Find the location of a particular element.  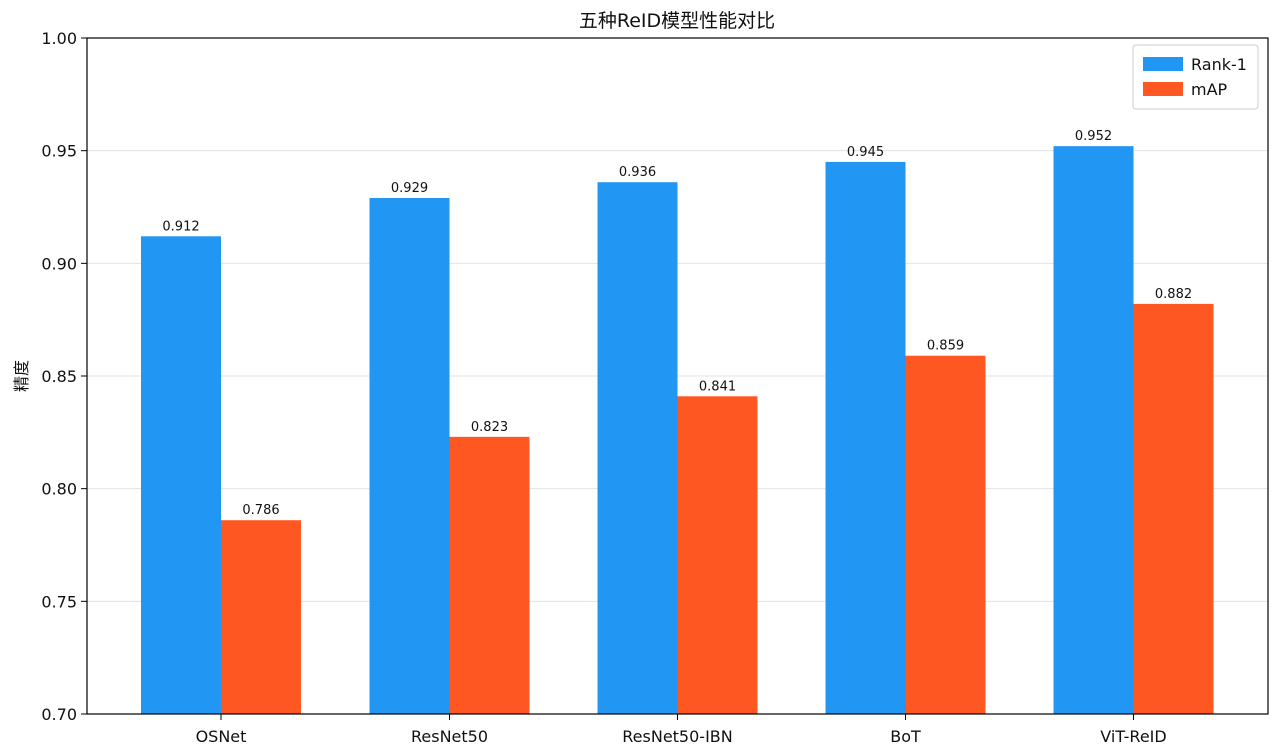

y-tick-label: 0.75 is located at coordinates (59, 601).